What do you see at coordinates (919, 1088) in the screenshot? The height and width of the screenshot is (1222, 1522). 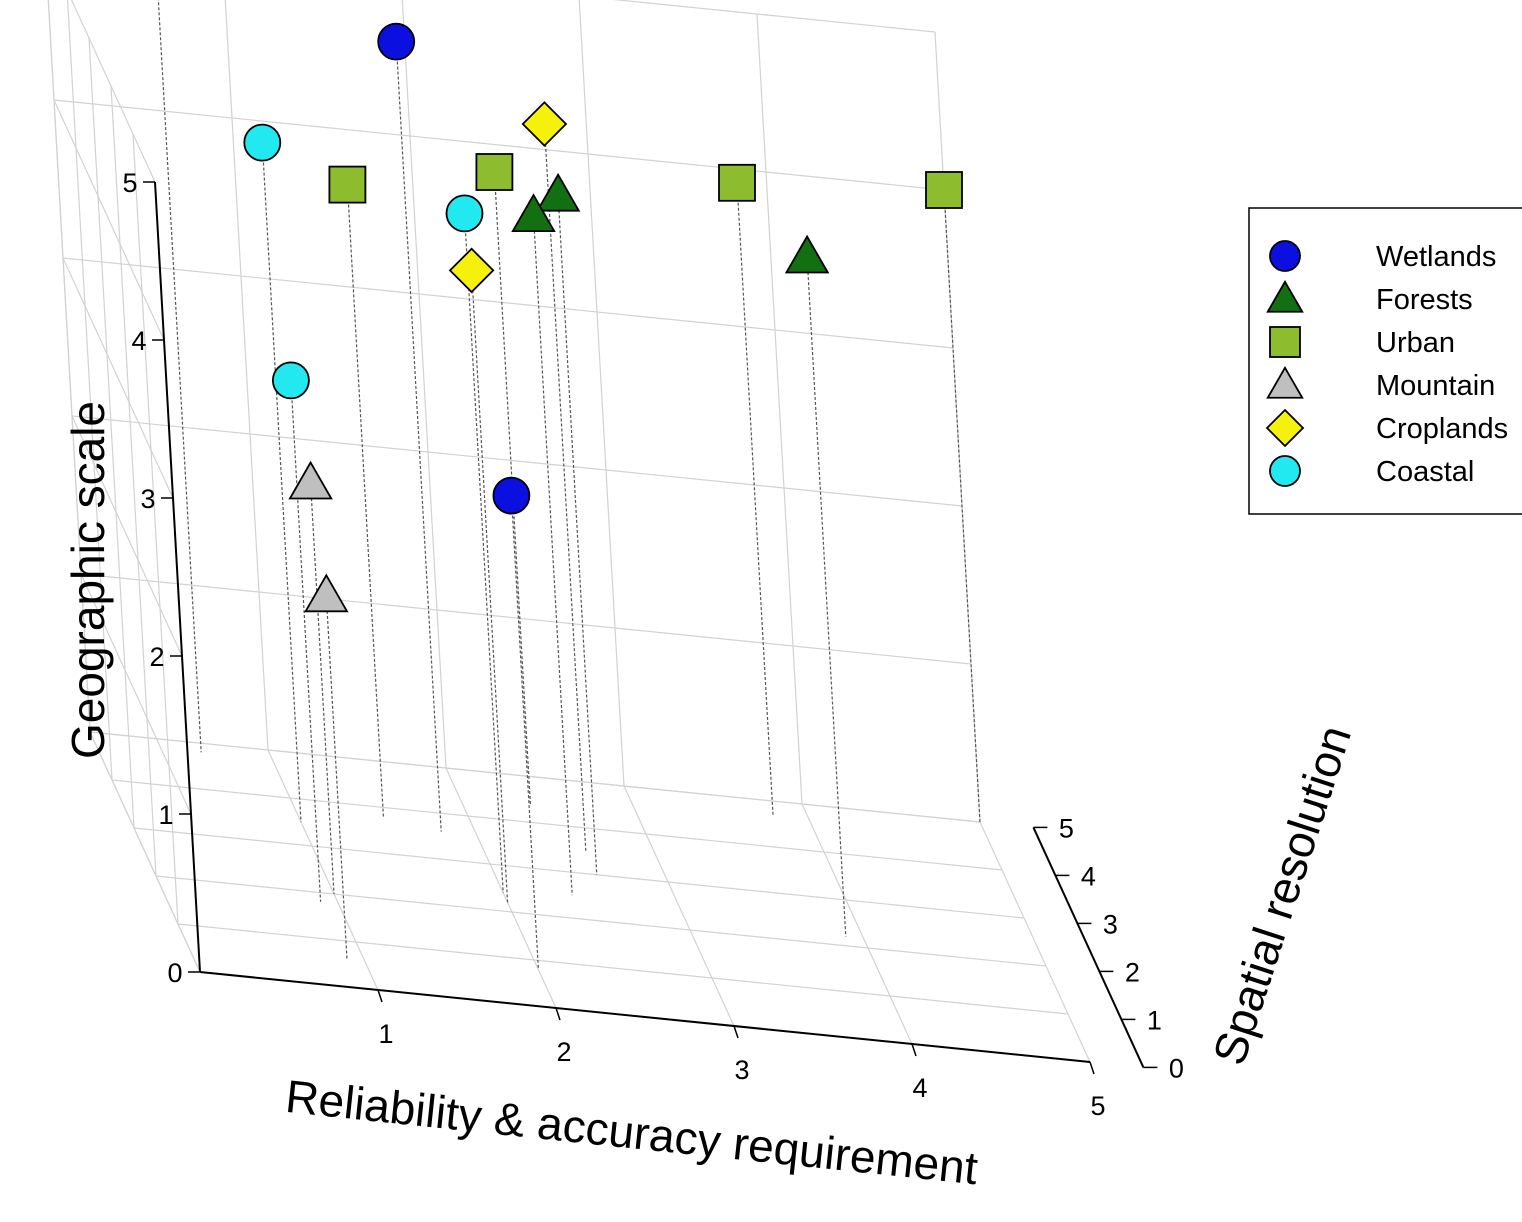 I see `x-tick-label: 4` at bounding box center [919, 1088].